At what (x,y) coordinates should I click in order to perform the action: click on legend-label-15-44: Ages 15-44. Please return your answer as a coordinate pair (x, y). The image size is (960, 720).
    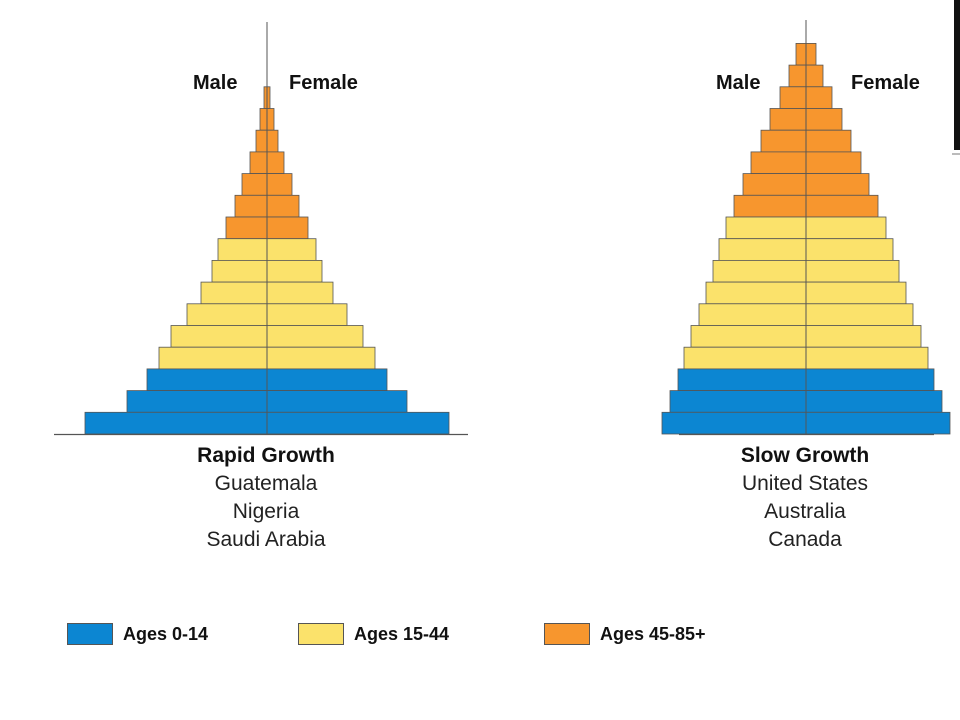
    Looking at the image, I should click on (402, 633).